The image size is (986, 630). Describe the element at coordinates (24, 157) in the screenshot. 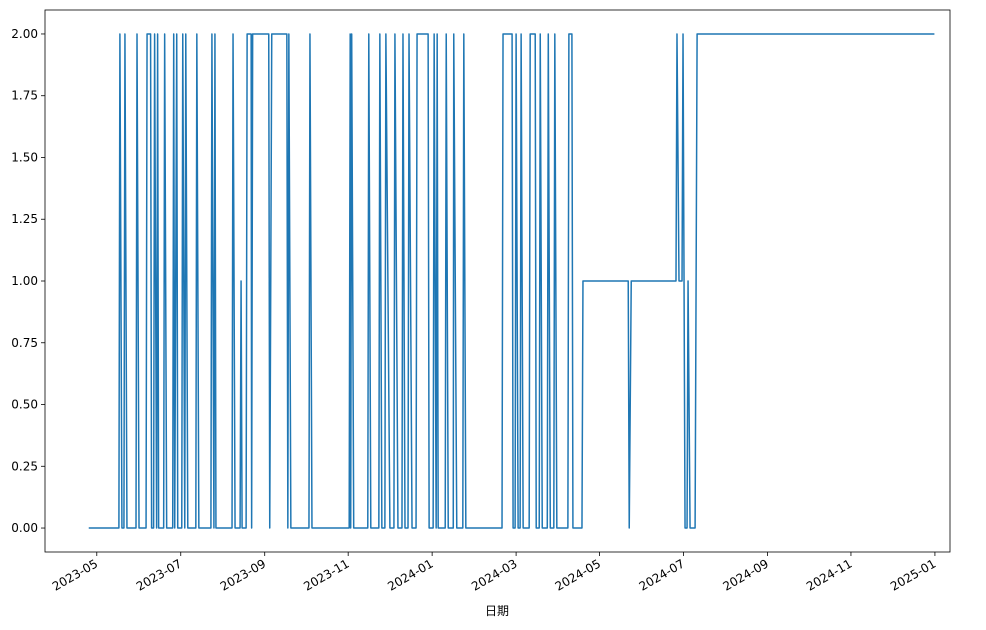

I see `y-tick-label: 1.50` at that location.